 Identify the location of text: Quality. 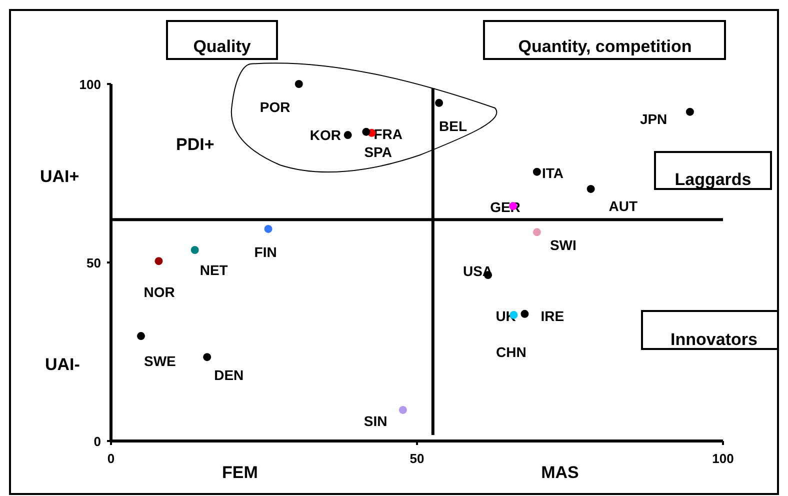
(222, 46).